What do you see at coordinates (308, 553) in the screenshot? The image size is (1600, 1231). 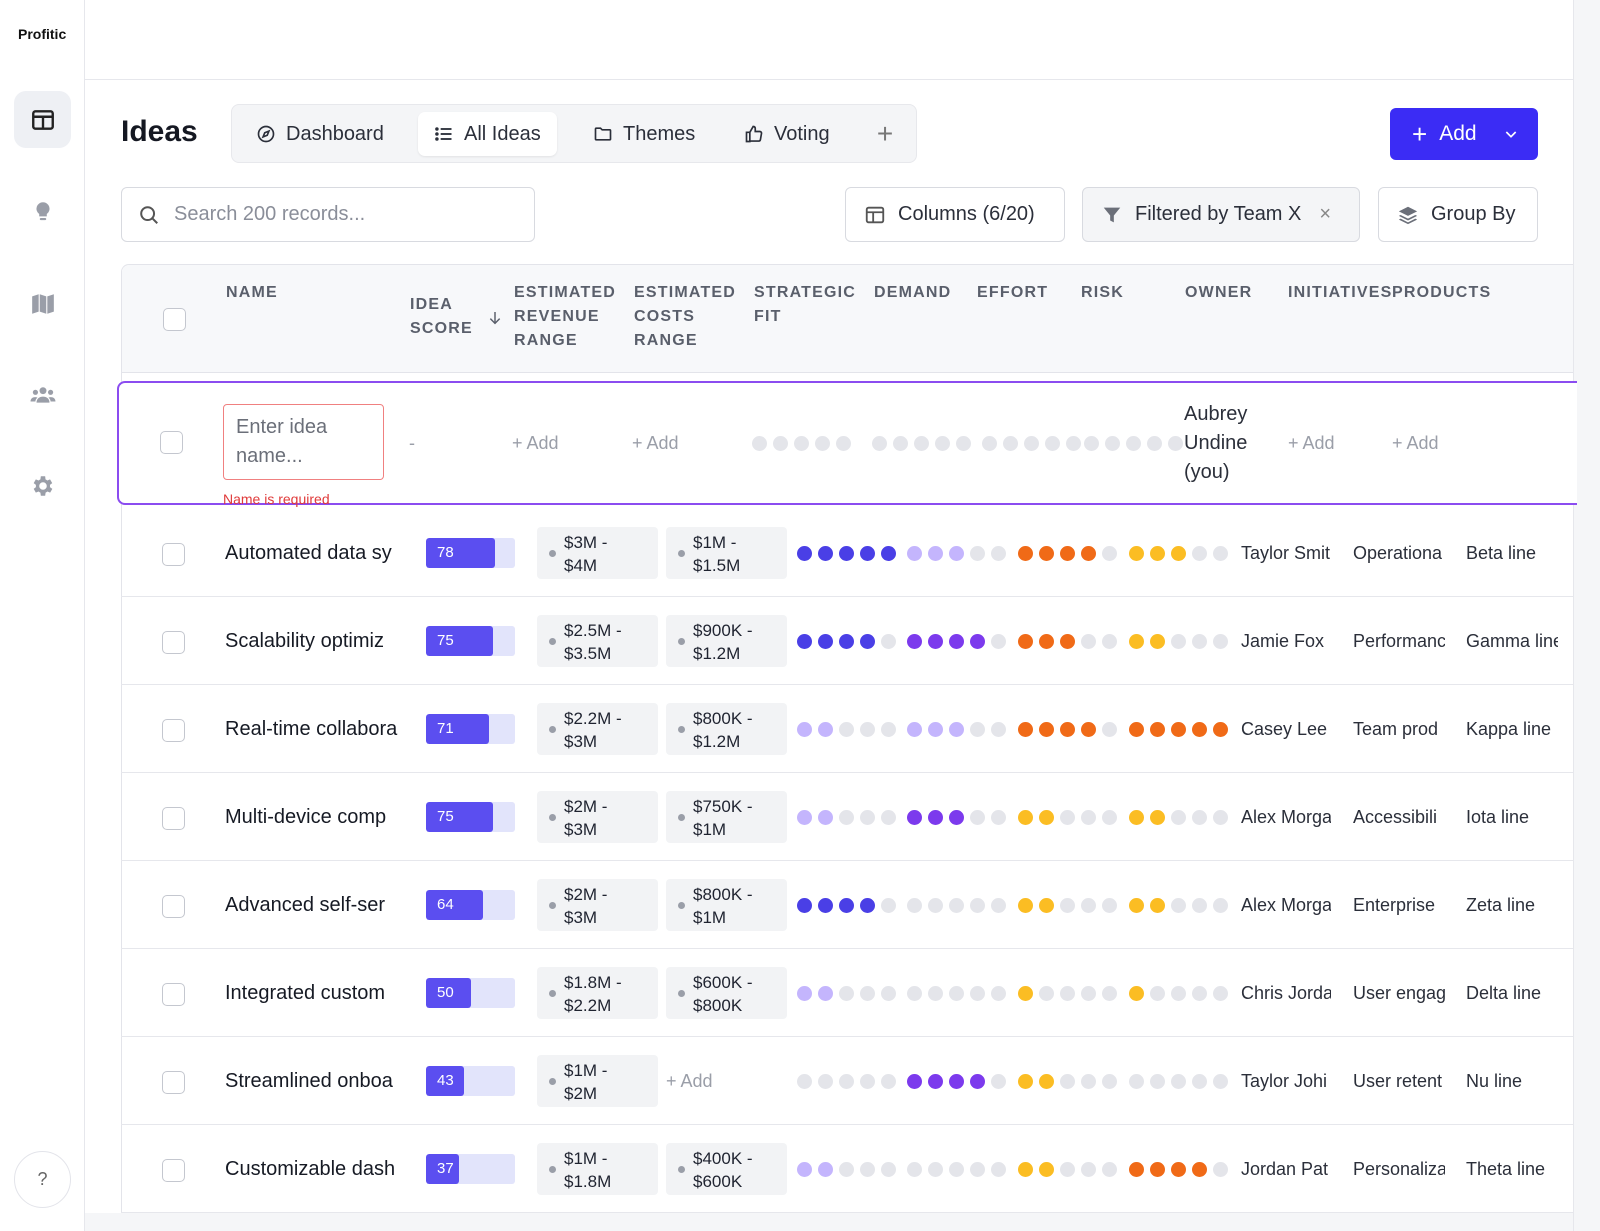 I see `idea-name: Automated data sy` at bounding box center [308, 553].